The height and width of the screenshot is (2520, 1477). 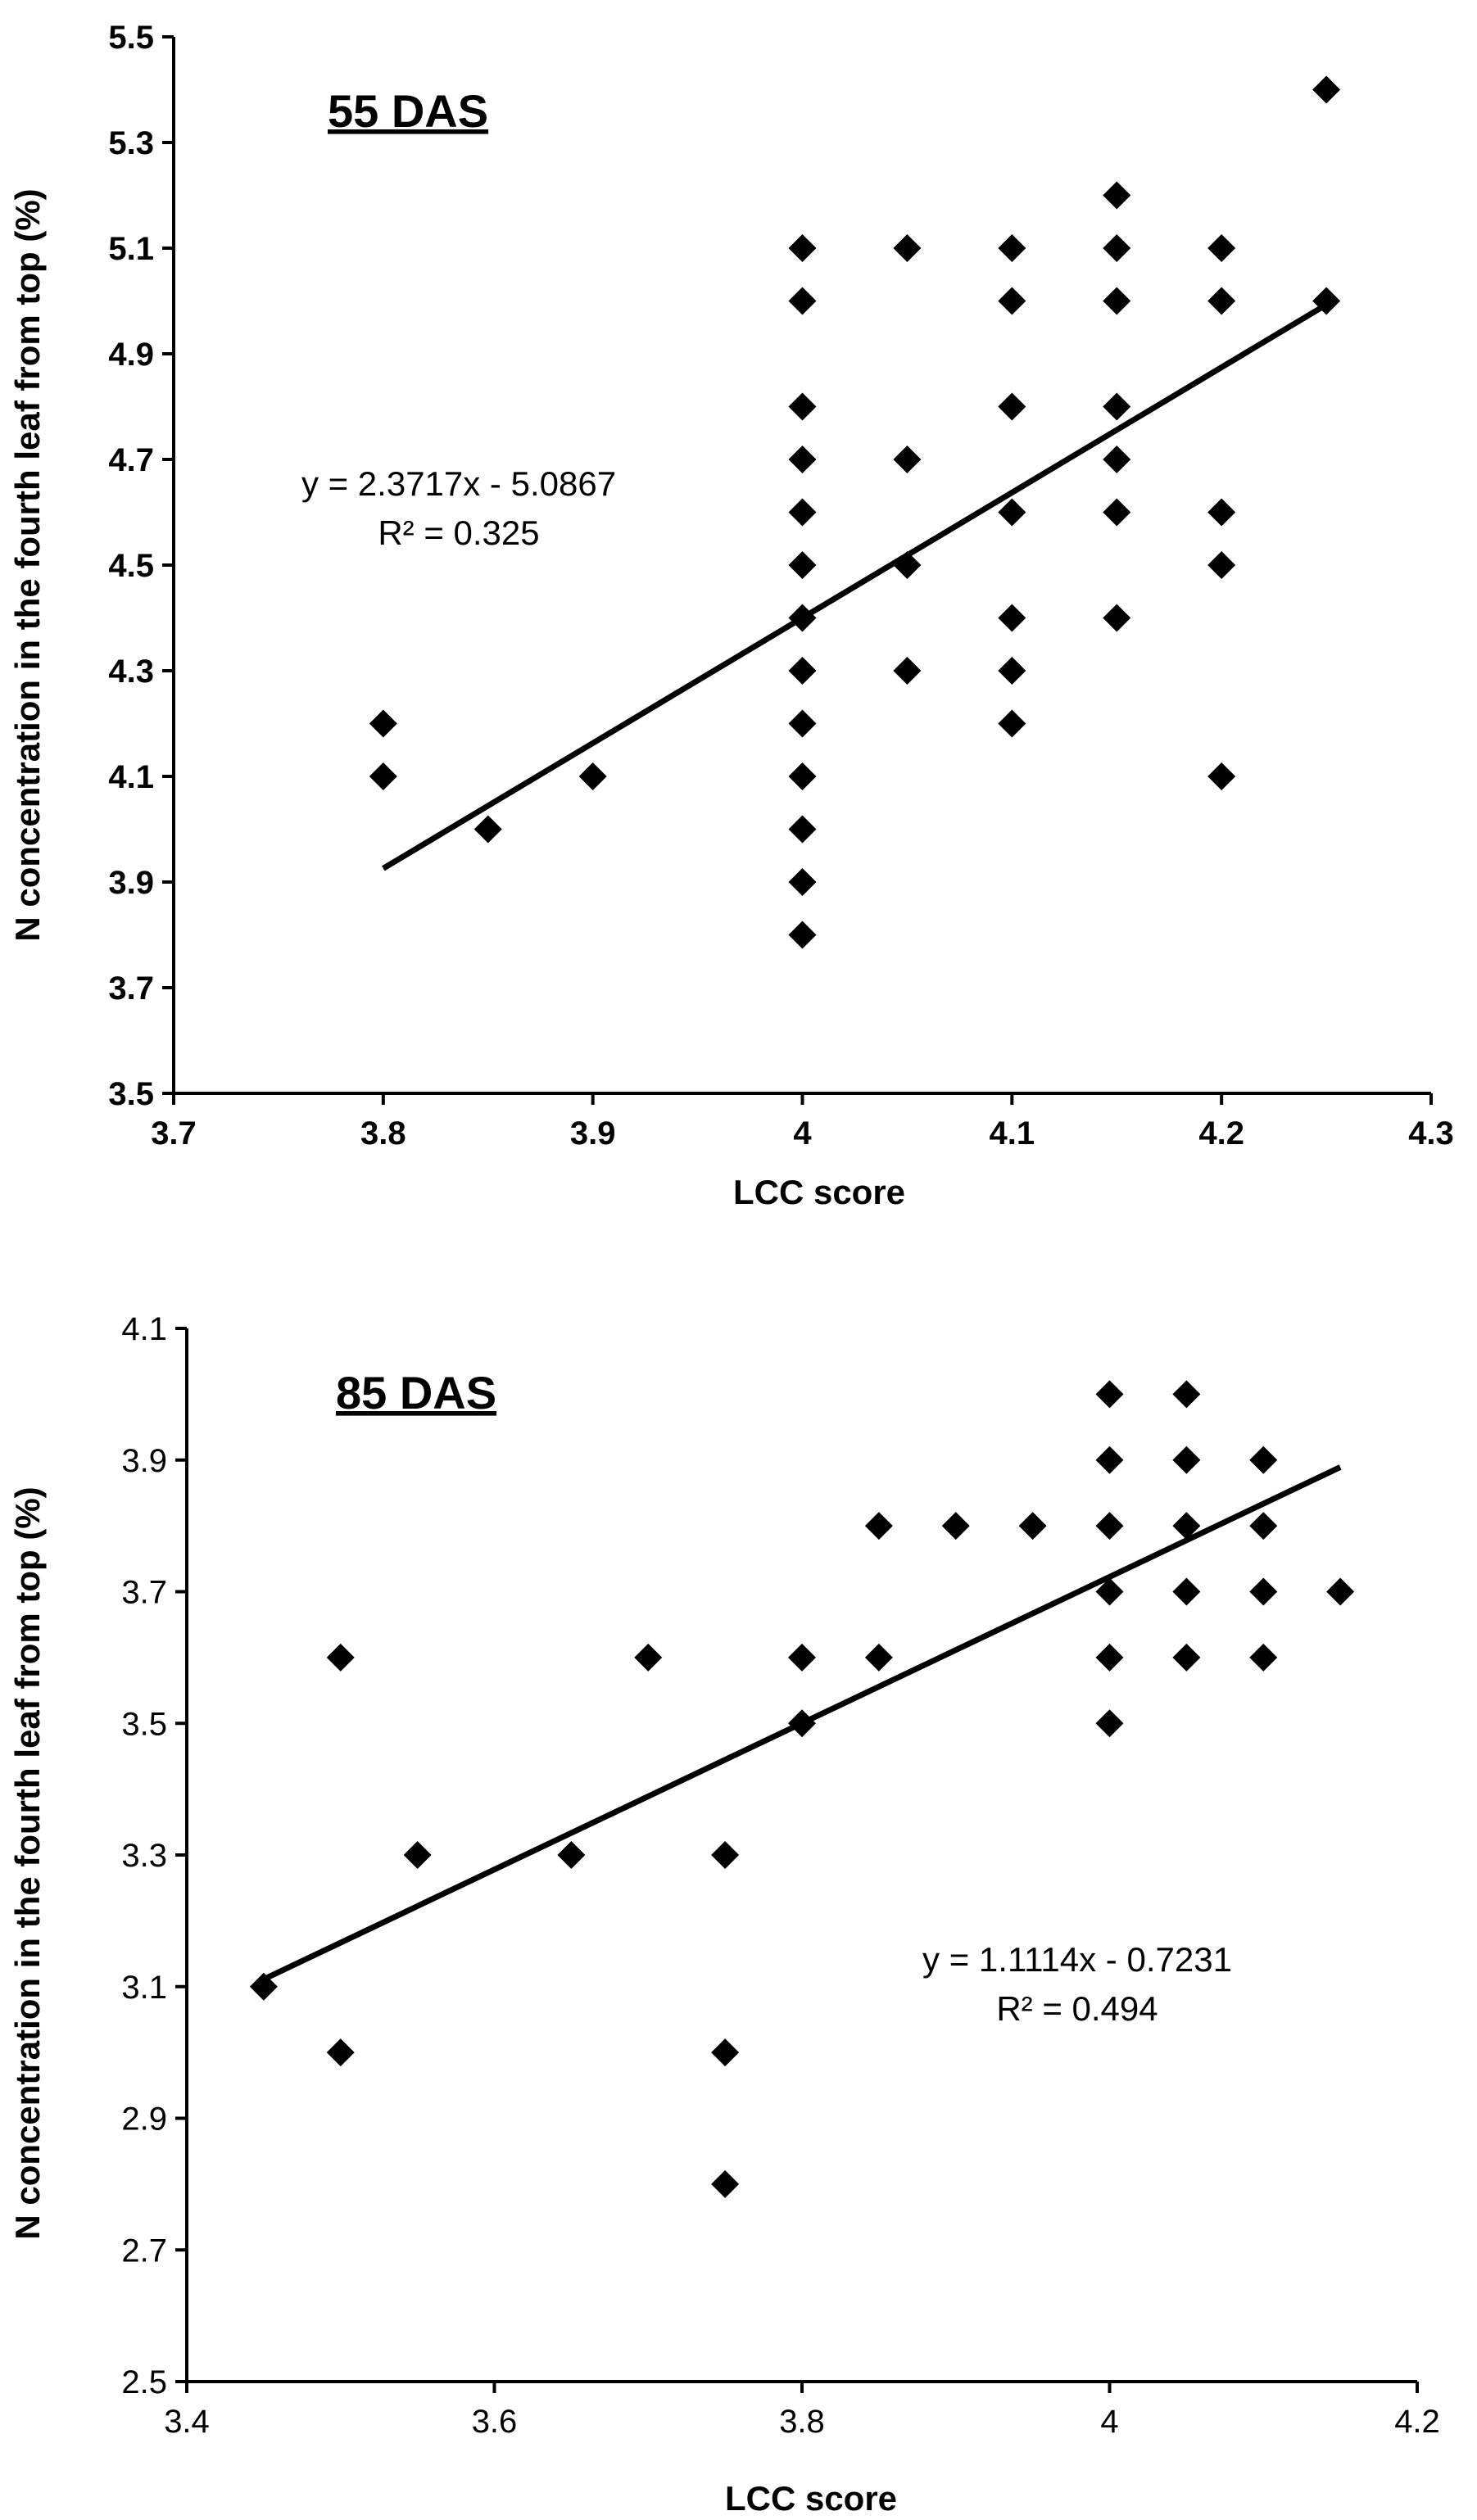 I want to click on trendline, so click(x=855, y=586).